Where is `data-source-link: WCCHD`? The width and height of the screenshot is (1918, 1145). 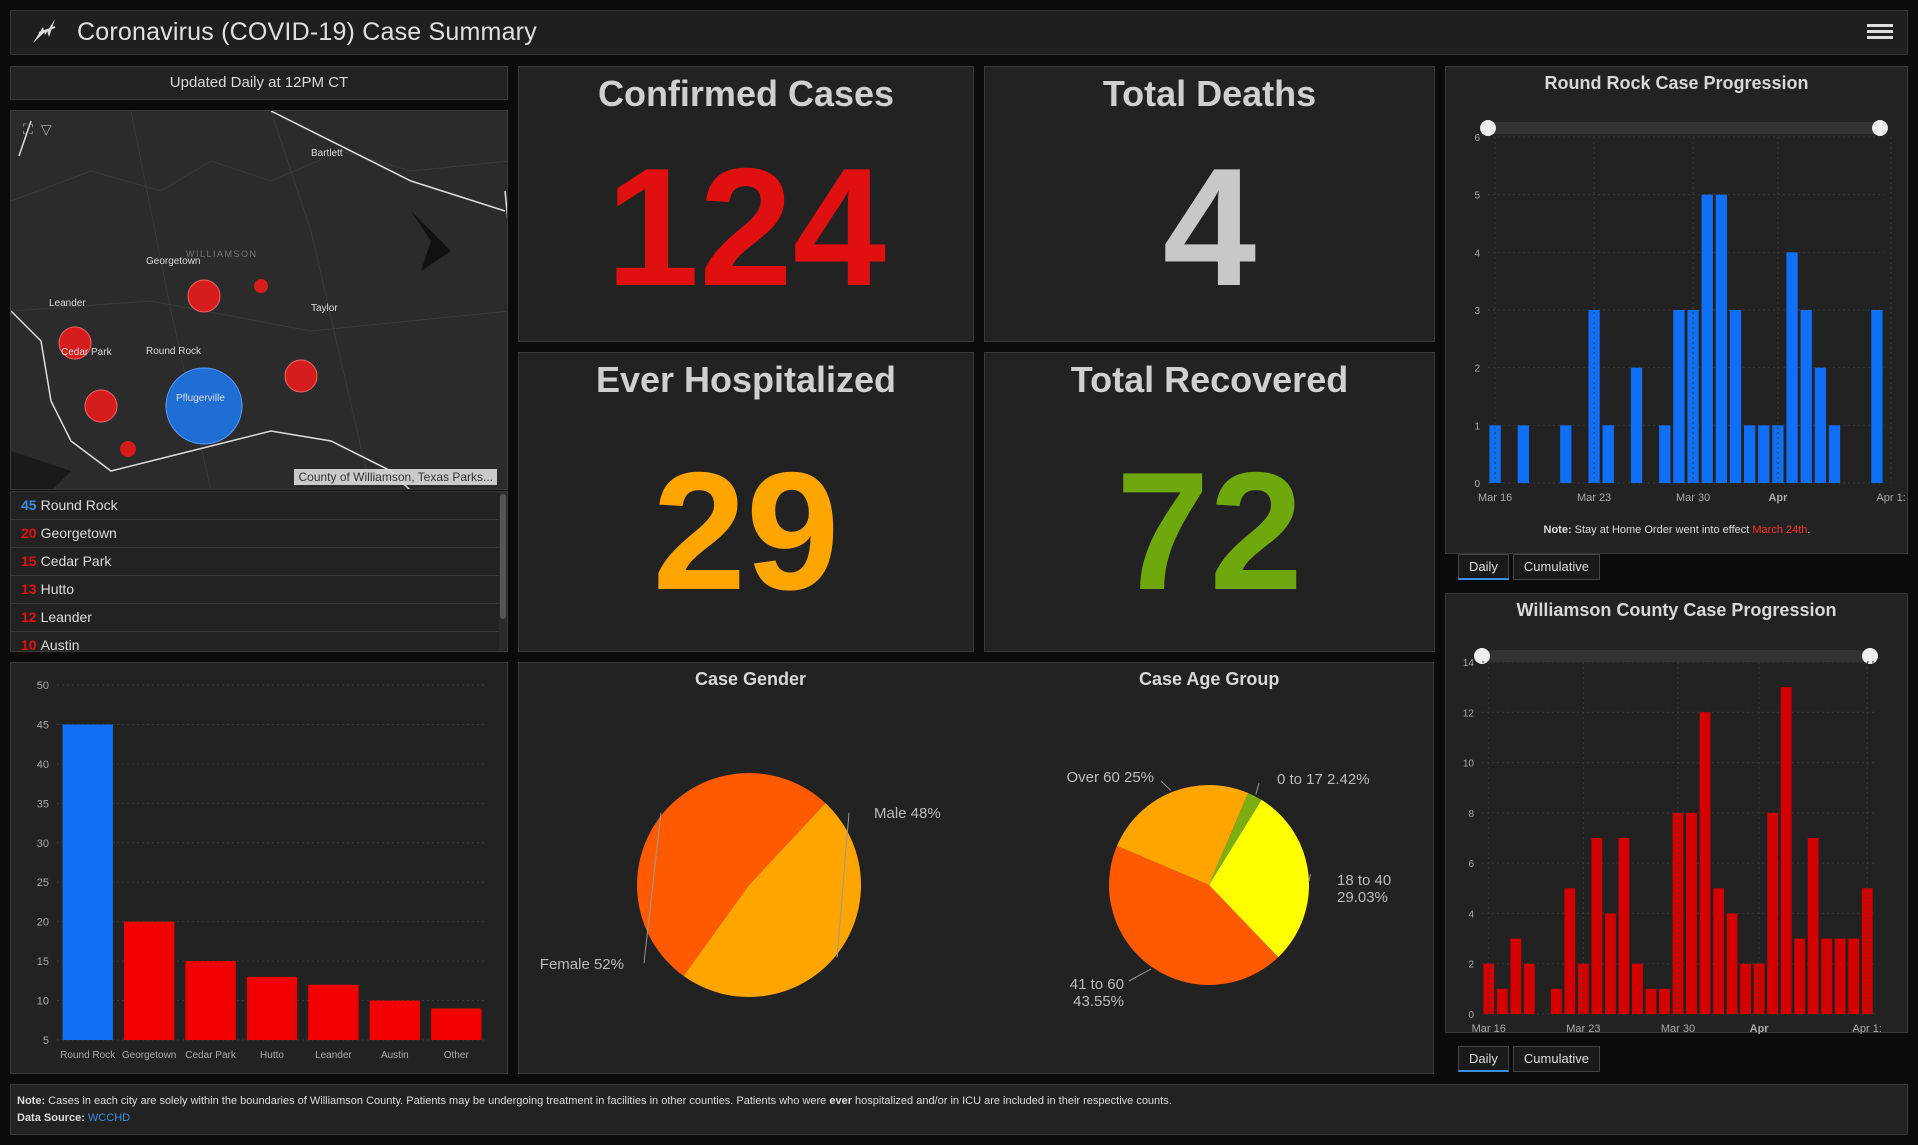
data-source-link: WCCHD is located at coordinates (109, 1118).